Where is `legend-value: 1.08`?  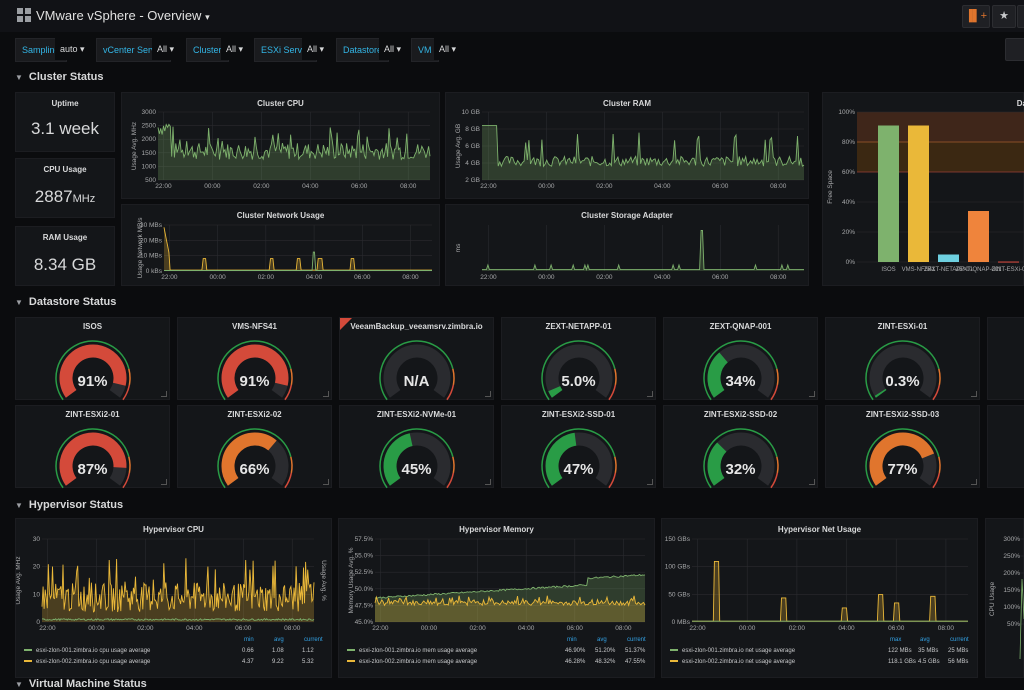
legend-value: 1.08 is located at coordinates (278, 651).